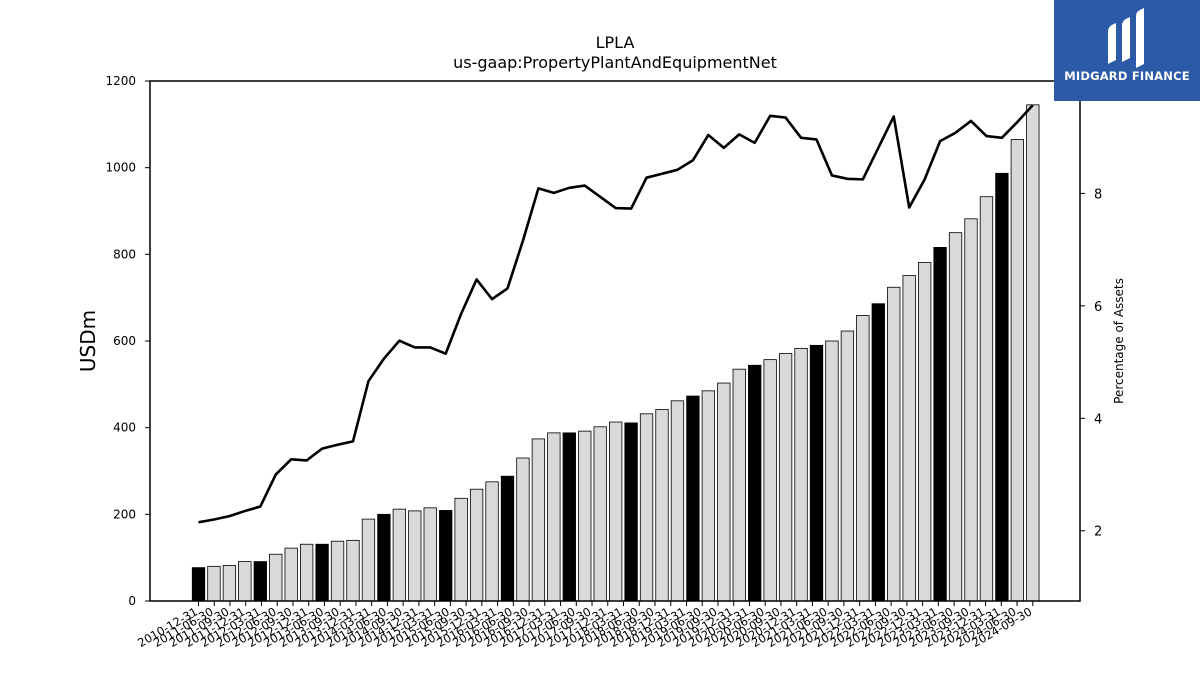 This screenshot has height=675, width=1200. I want to click on y-tick-label: 1000, so click(120, 168).